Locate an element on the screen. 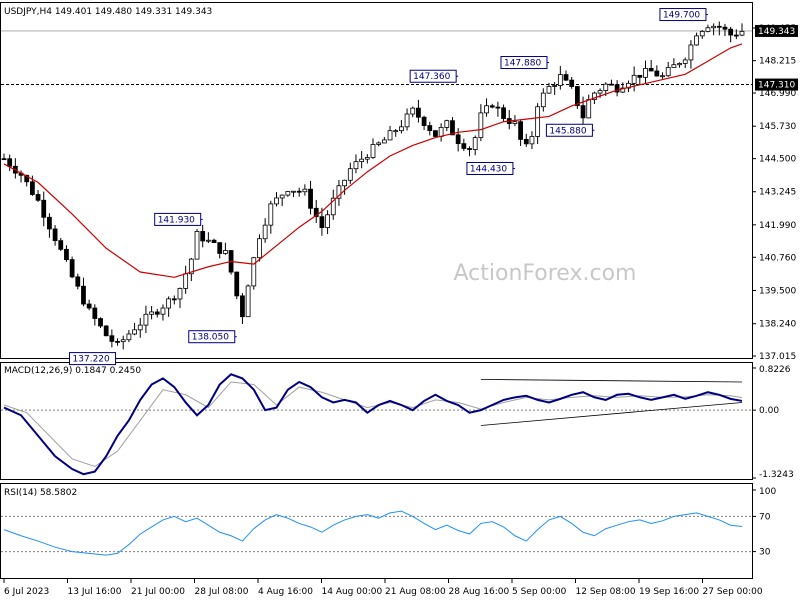 This screenshot has width=800, height=600. time-tick-label: 12 Sep 08:00 is located at coordinates (606, 592).